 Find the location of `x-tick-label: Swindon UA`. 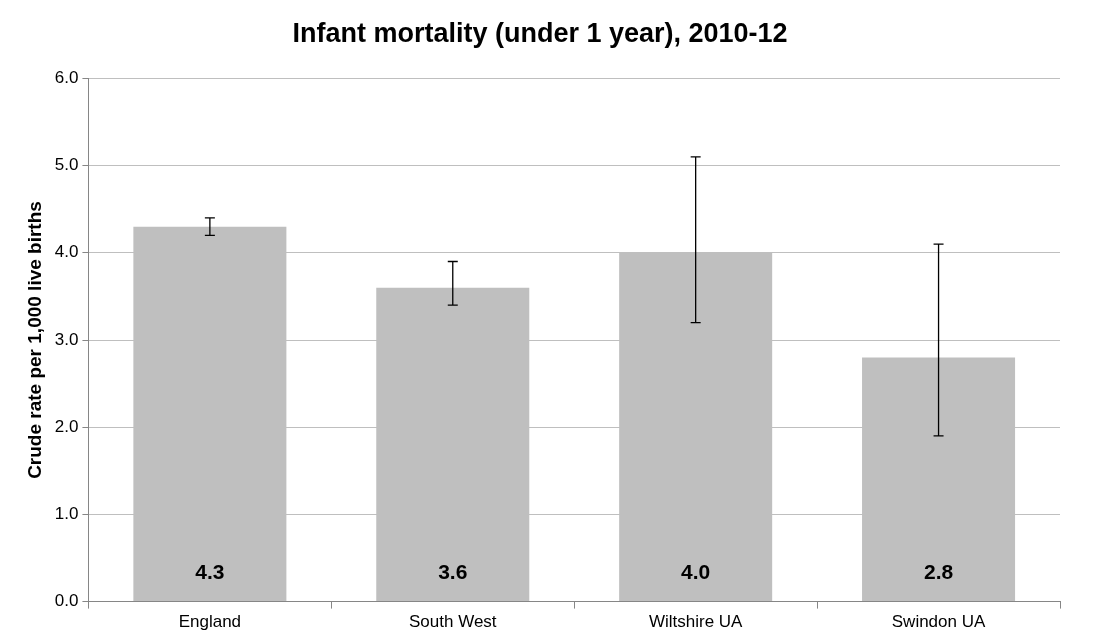

x-tick-label: Swindon UA is located at coordinates (938, 622).